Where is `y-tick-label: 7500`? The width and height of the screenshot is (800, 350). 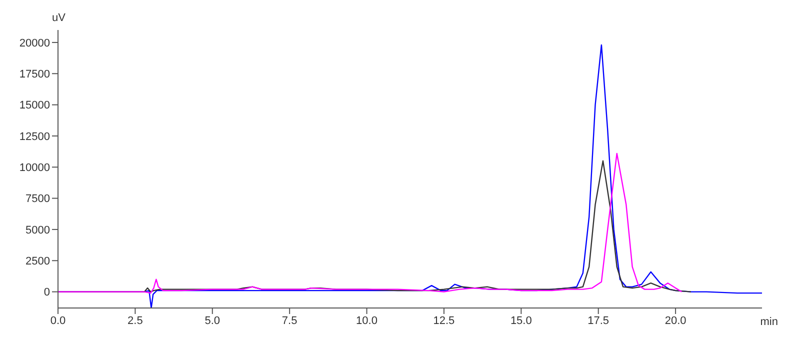 y-tick-label: 7500 is located at coordinates (38, 199).